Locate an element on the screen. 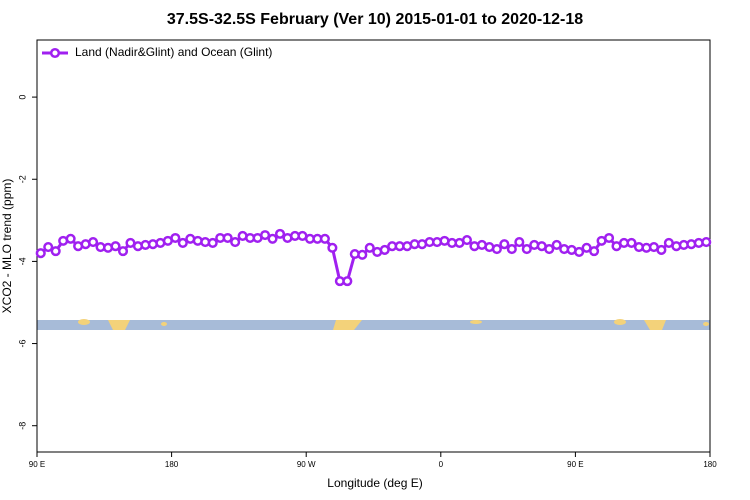 Image resolution: width=750 pixels, height=500 pixels. x-axis-label: Longitude (deg E) is located at coordinates (374, 483).